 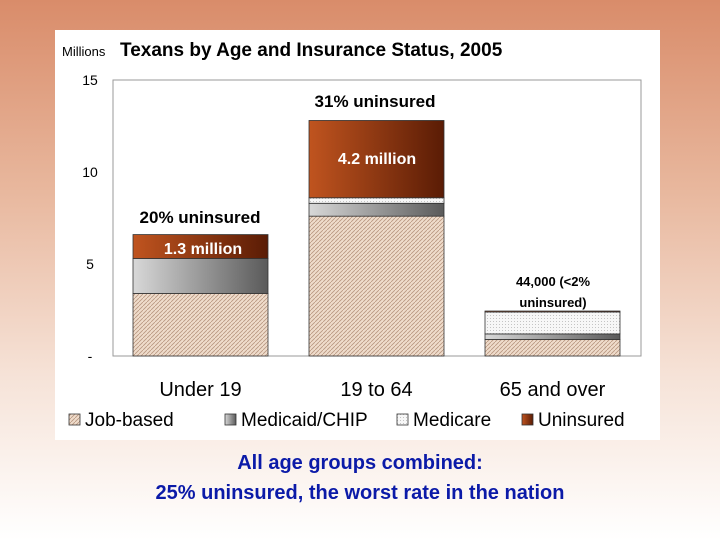 I want to click on caption-line-1: All age groups combined:, so click(x=360, y=463).